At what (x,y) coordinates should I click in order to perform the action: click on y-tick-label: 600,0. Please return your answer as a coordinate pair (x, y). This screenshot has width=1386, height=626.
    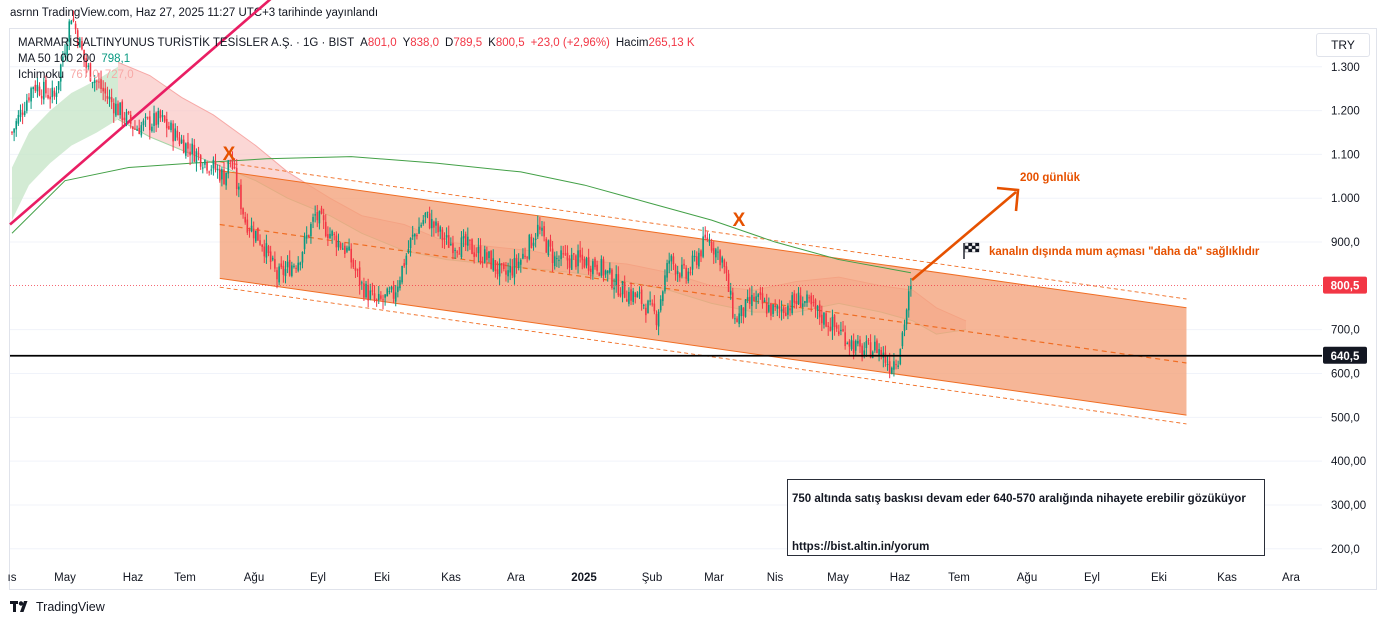
    Looking at the image, I should click on (1345, 375).